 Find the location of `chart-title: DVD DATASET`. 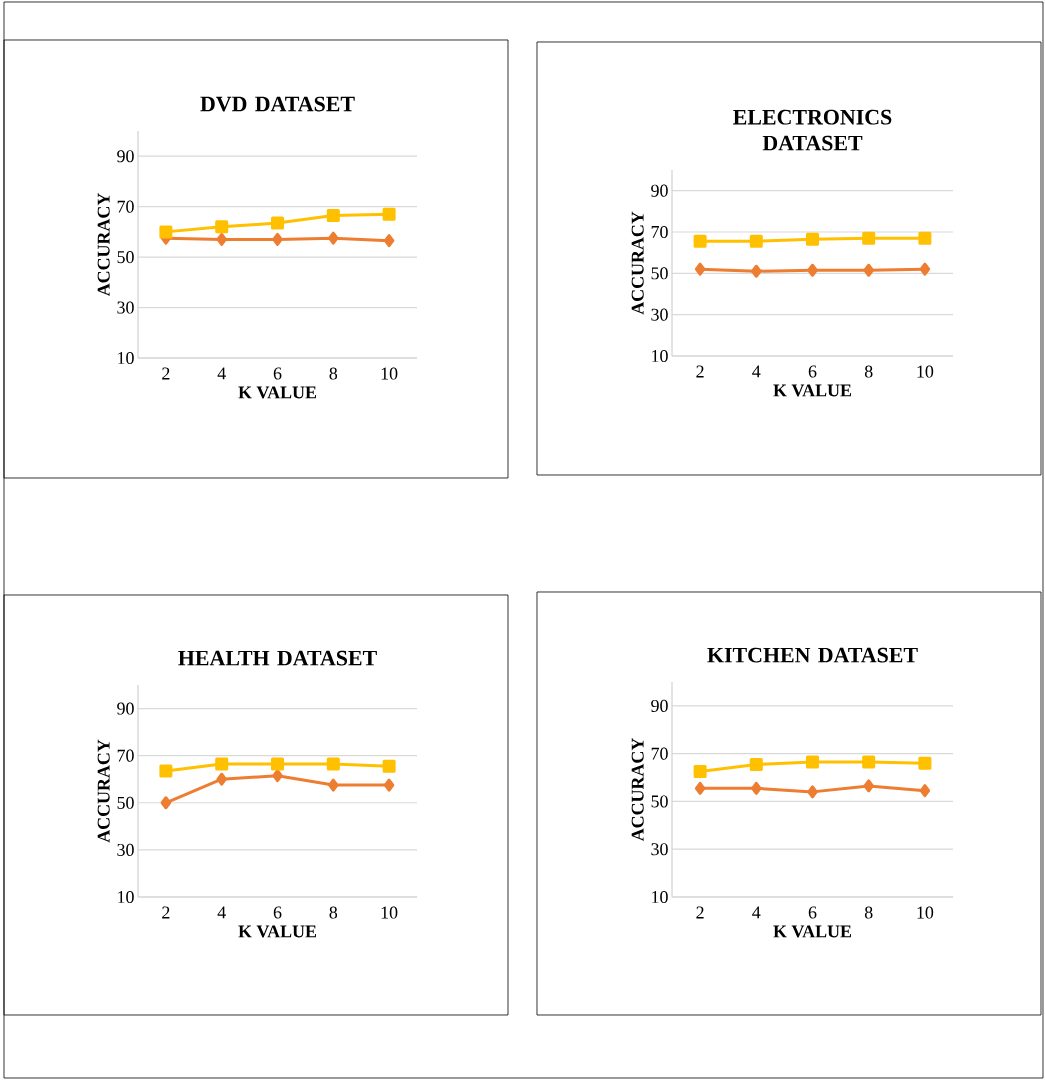

chart-title: DVD DATASET is located at coordinates (277, 104).